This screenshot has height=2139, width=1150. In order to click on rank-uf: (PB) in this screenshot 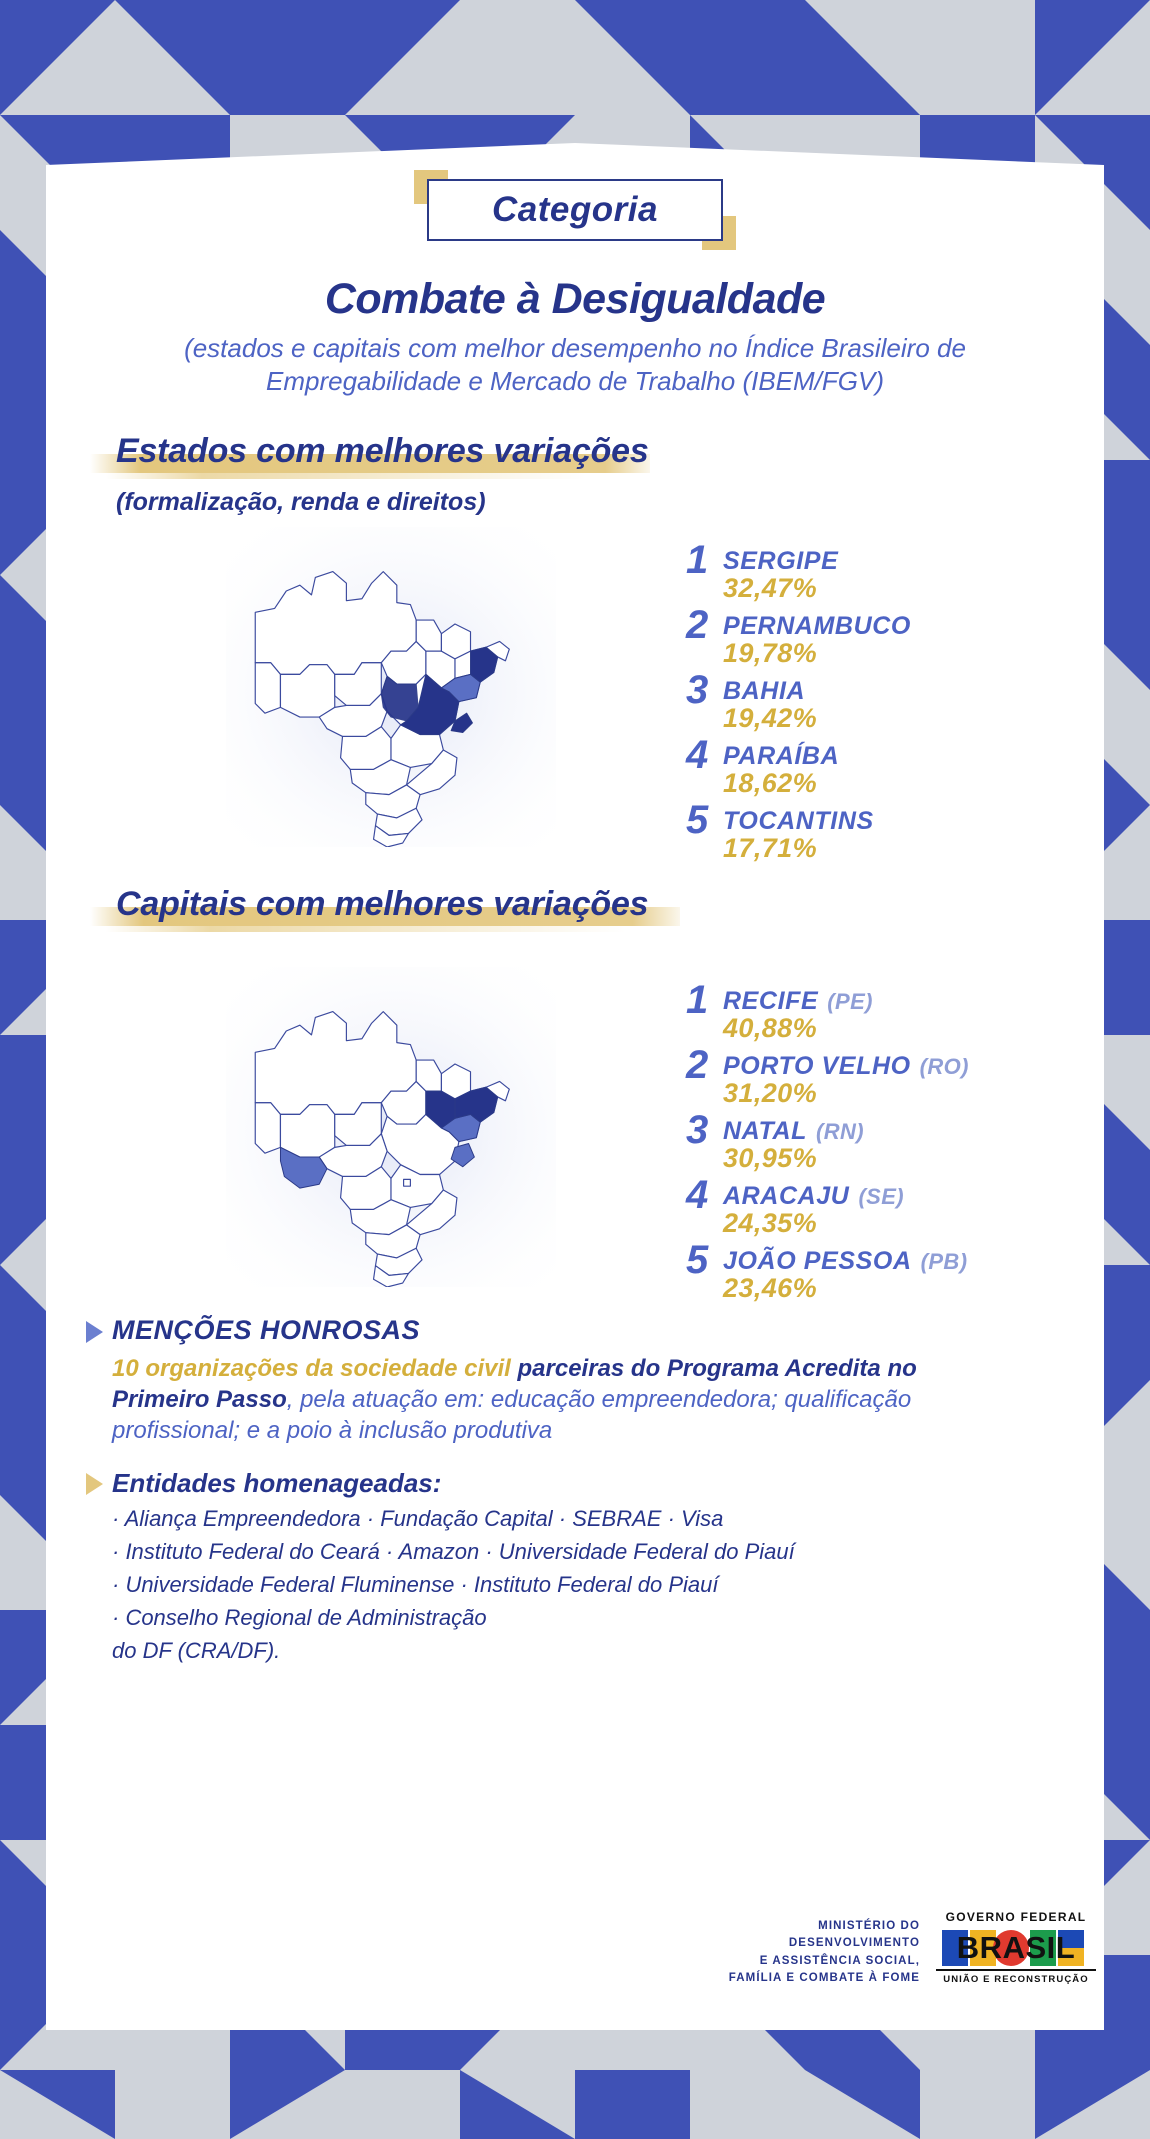, I will do `click(944, 1261)`.